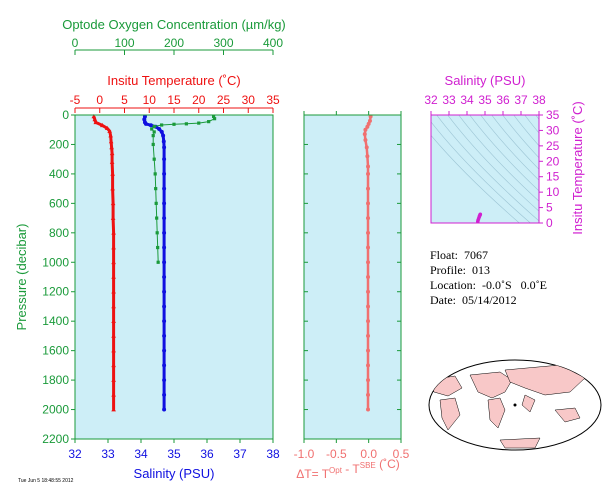  Describe the element at coordinates (521, 100) in the screenshot. I see `ts-salinity-tick-label: 37` at that location.